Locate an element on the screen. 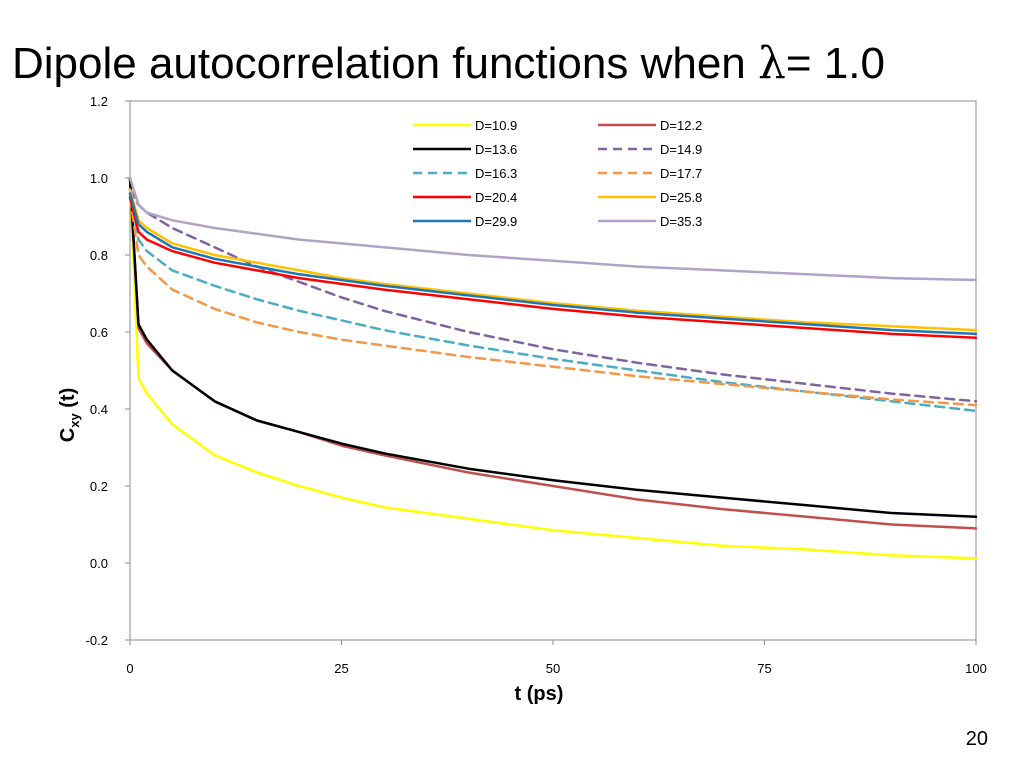 The image size is (1024, 768). legend-label: D=14.9 is located at coordinates (681, 149).